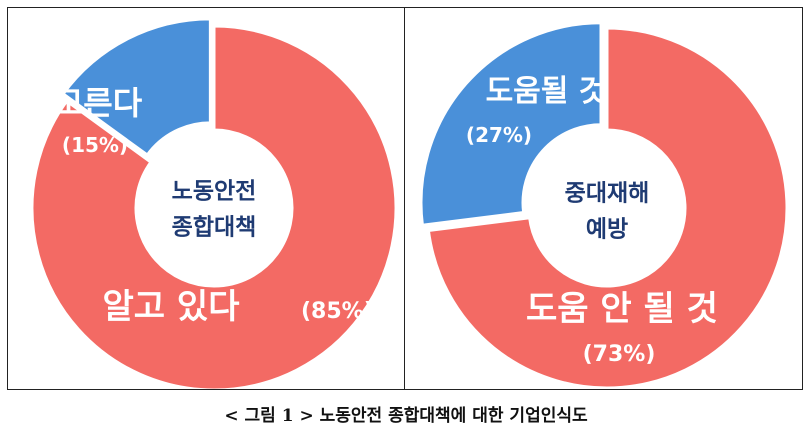 The image size is (812, 435). Describe the element at coordinates (607, 230) in the screenshot. I see `center-label-1-1: 예방` at that location.